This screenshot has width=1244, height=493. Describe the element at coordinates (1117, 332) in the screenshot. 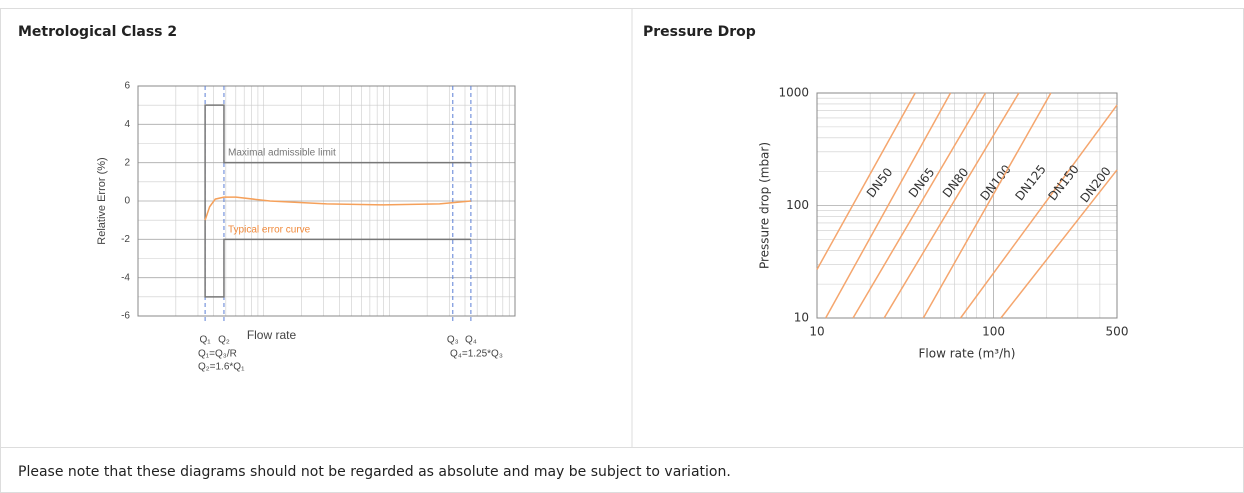

I see `x-tick-label: 500` at that location.